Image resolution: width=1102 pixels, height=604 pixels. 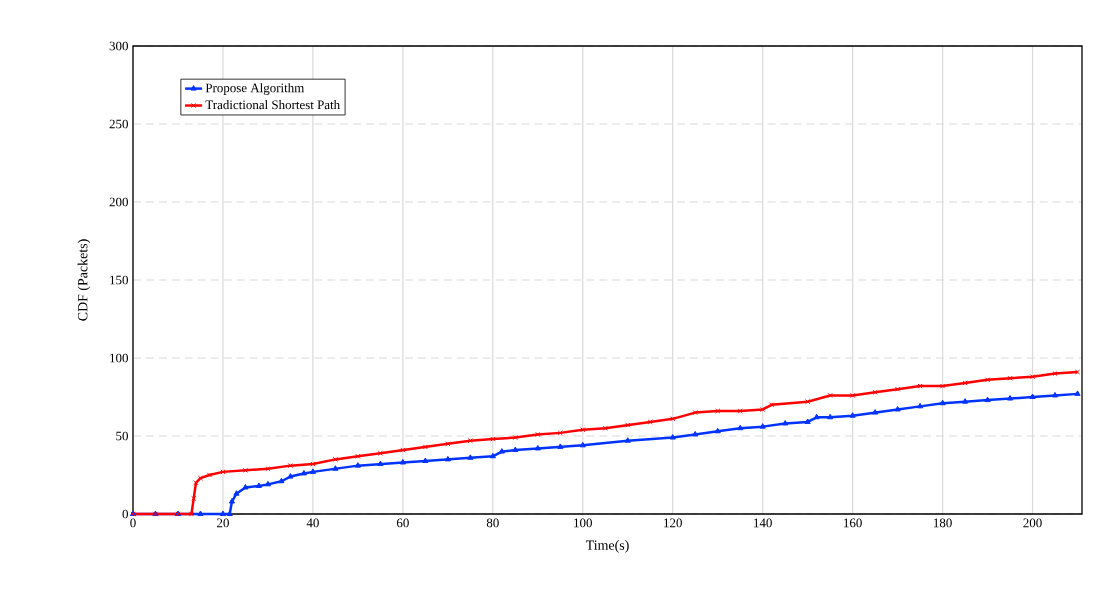 I want to click on legend-label: Propose Algorithm, so click(x=255, y=89).